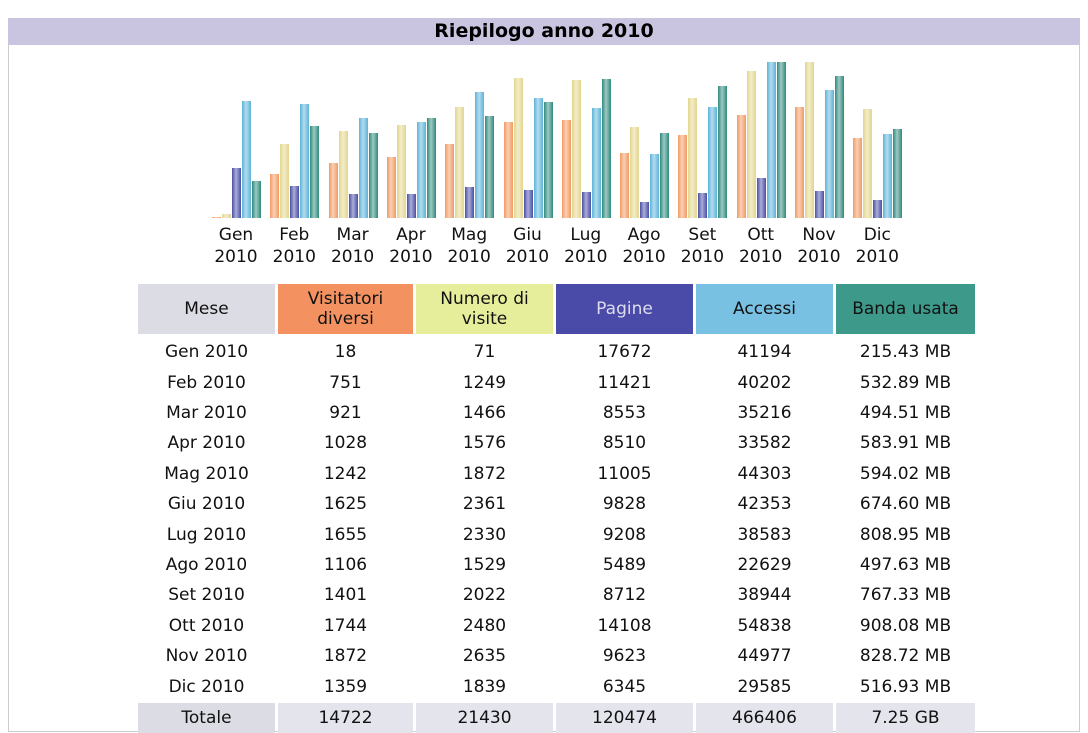 Image resolution: width=1088 pixels, height=733 pixels. I want to click on month-cell: Dic 2010, so click(206, 686).